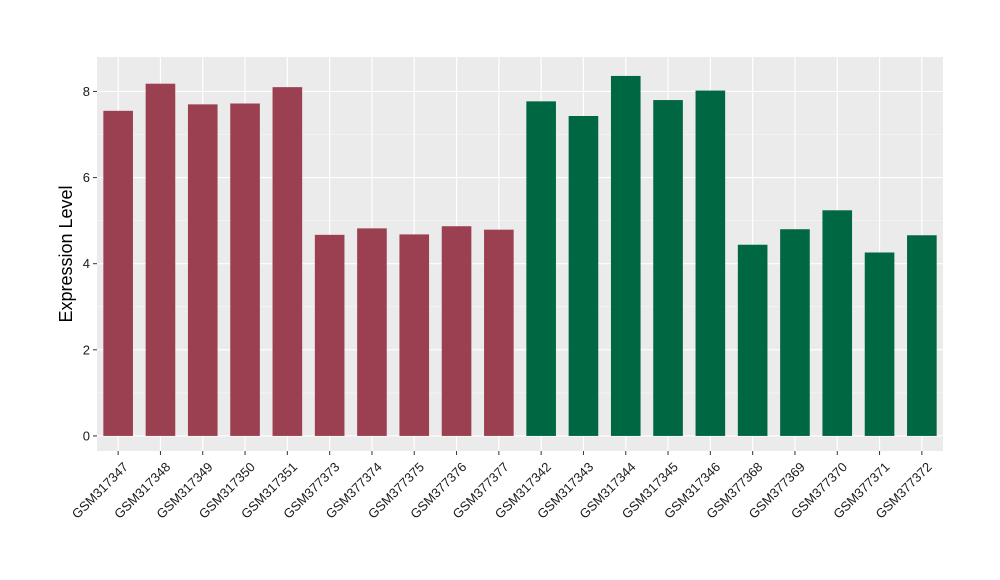 Image resolution: width=1000 pixels, height=580 pixels. I want to click on bar-GSM377368, so click(752, 340).